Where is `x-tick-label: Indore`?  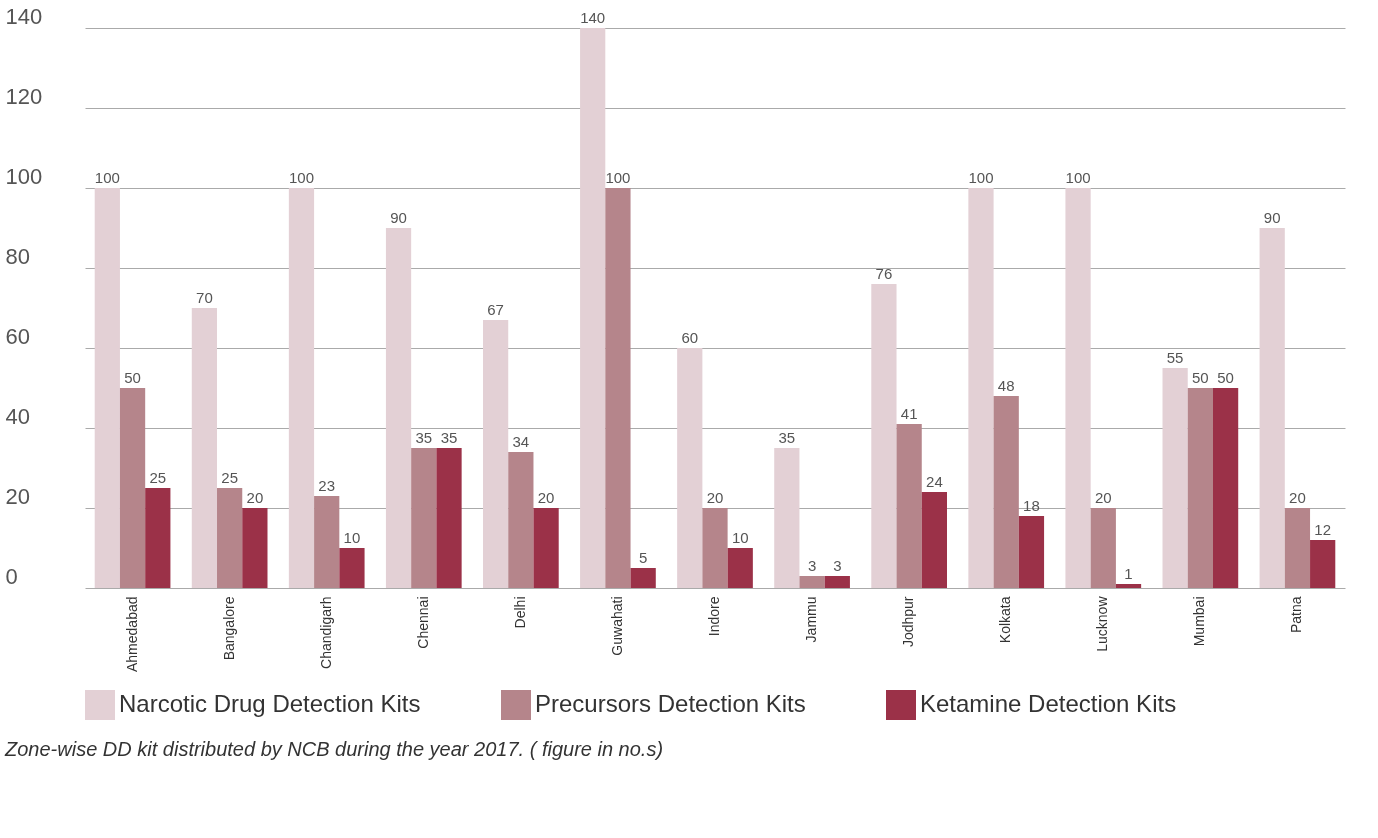 x-tick-label: Indore is located at coordinates (714, 616).